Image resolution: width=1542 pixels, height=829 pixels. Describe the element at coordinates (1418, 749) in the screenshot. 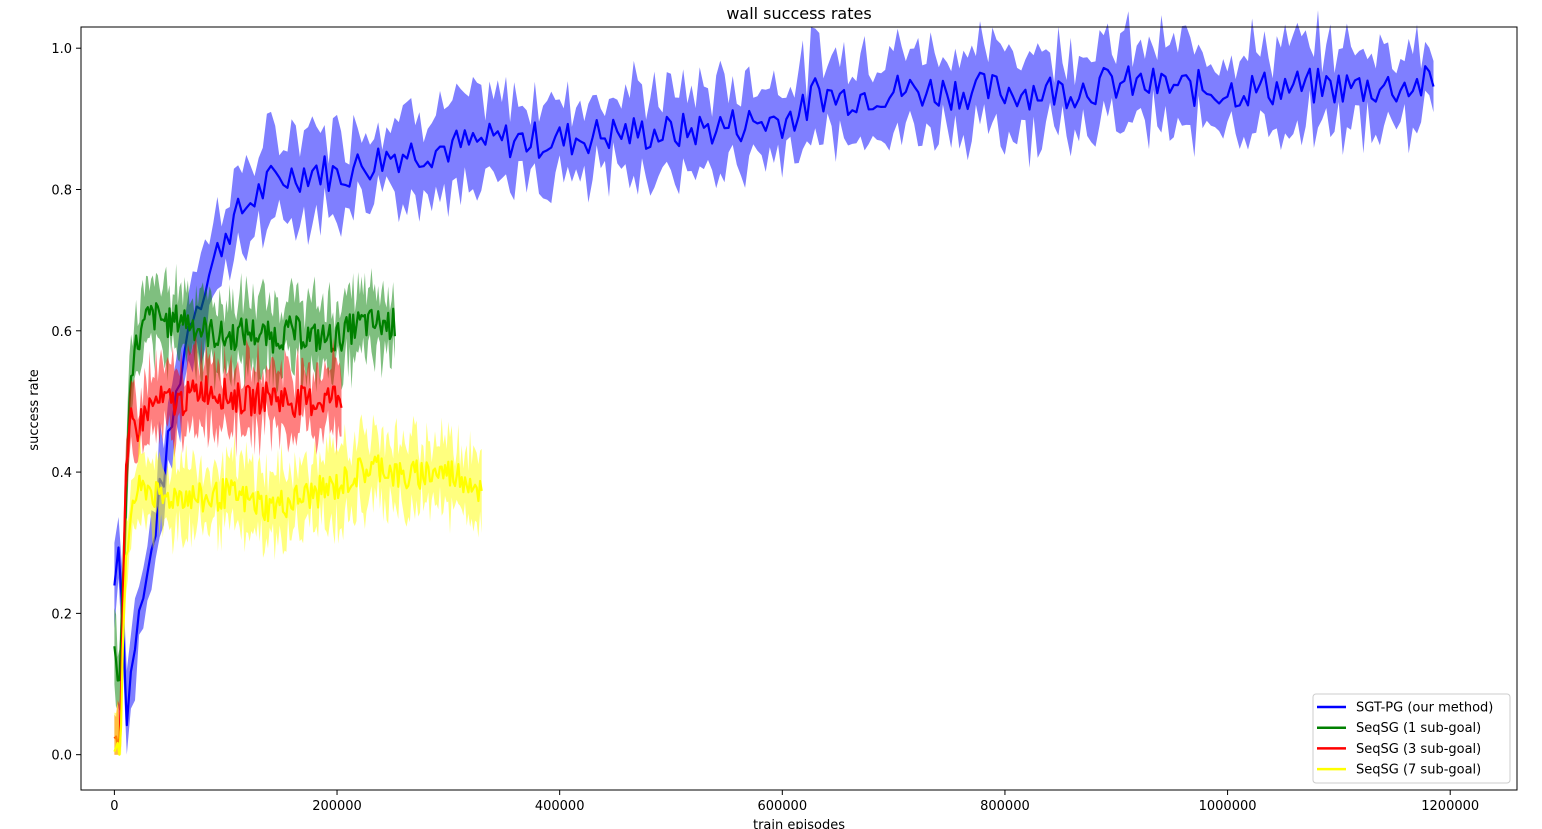

I see `legend-entry: SeqSG (3 sub-goal)` at that location.